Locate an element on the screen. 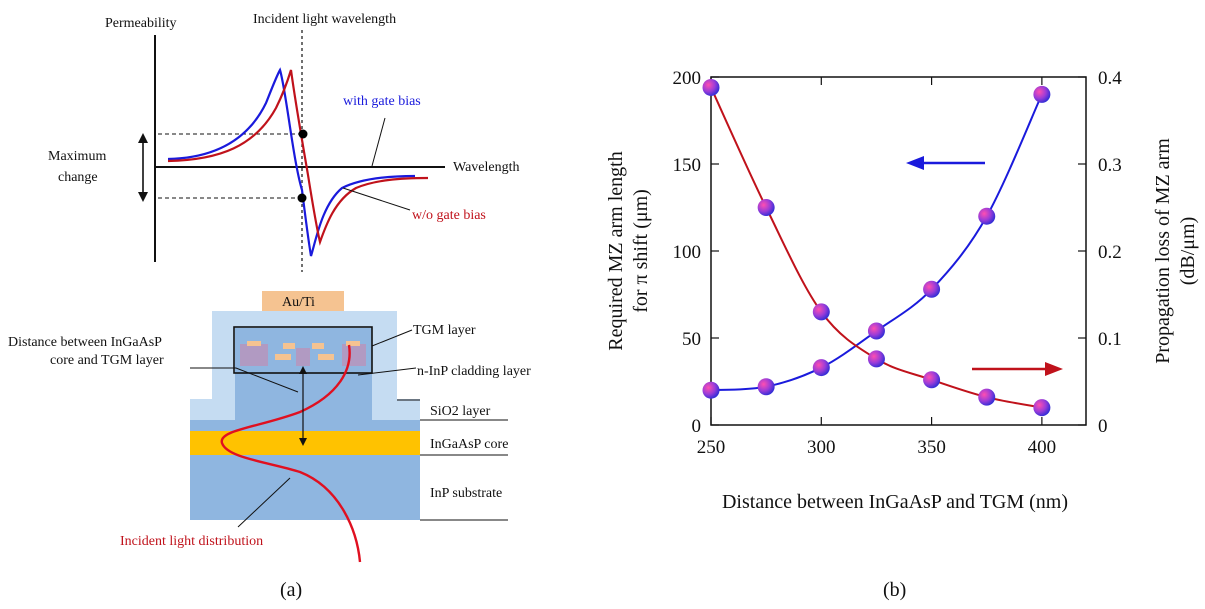 This screenshot has height=609, width=1205. permeability-label: Permeability is located at coordinates (141, 23).